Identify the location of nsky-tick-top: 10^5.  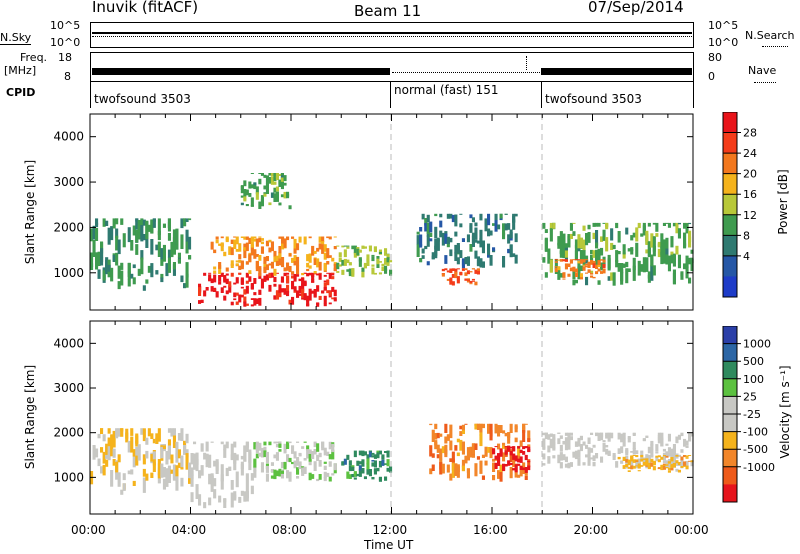
(65, 25).